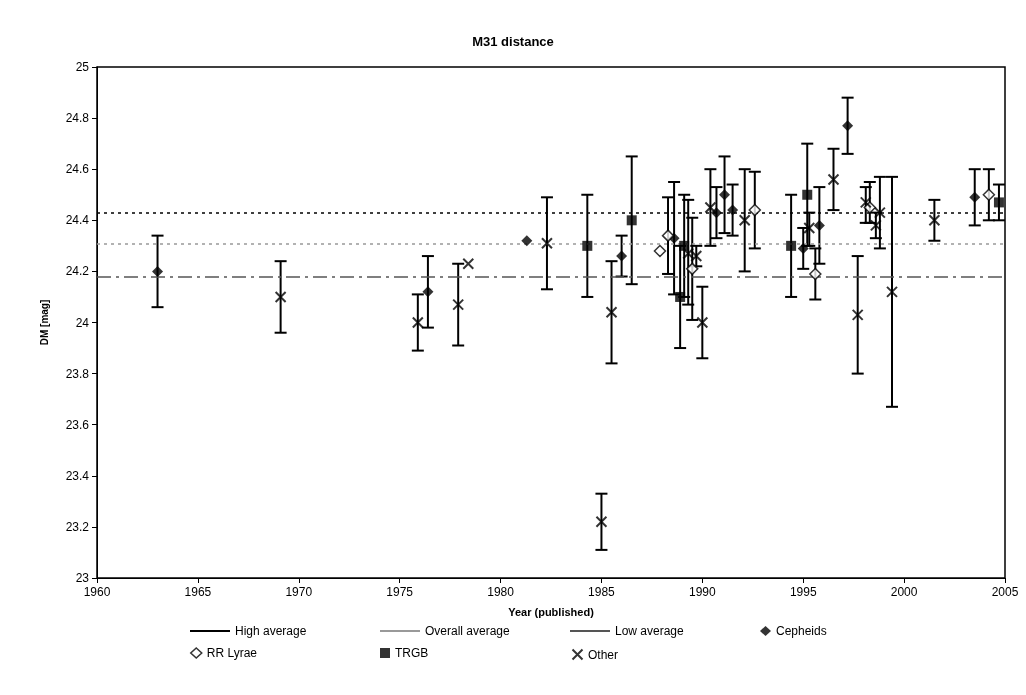  I want to click on chart-title: M31 distance, so click(513, 41).